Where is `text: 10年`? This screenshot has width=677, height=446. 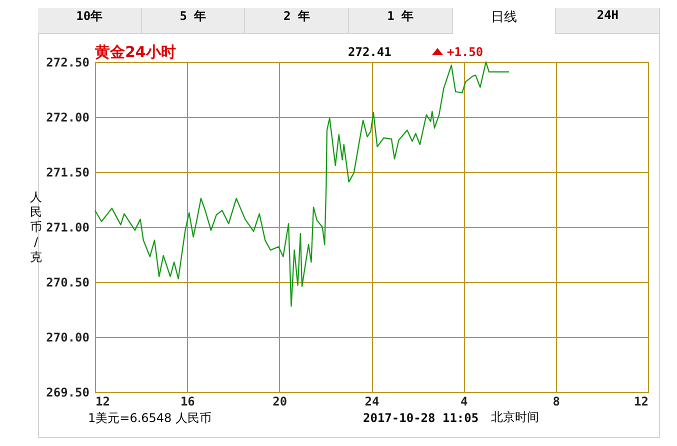 text: 10年 is located at coordinates (90, 21).